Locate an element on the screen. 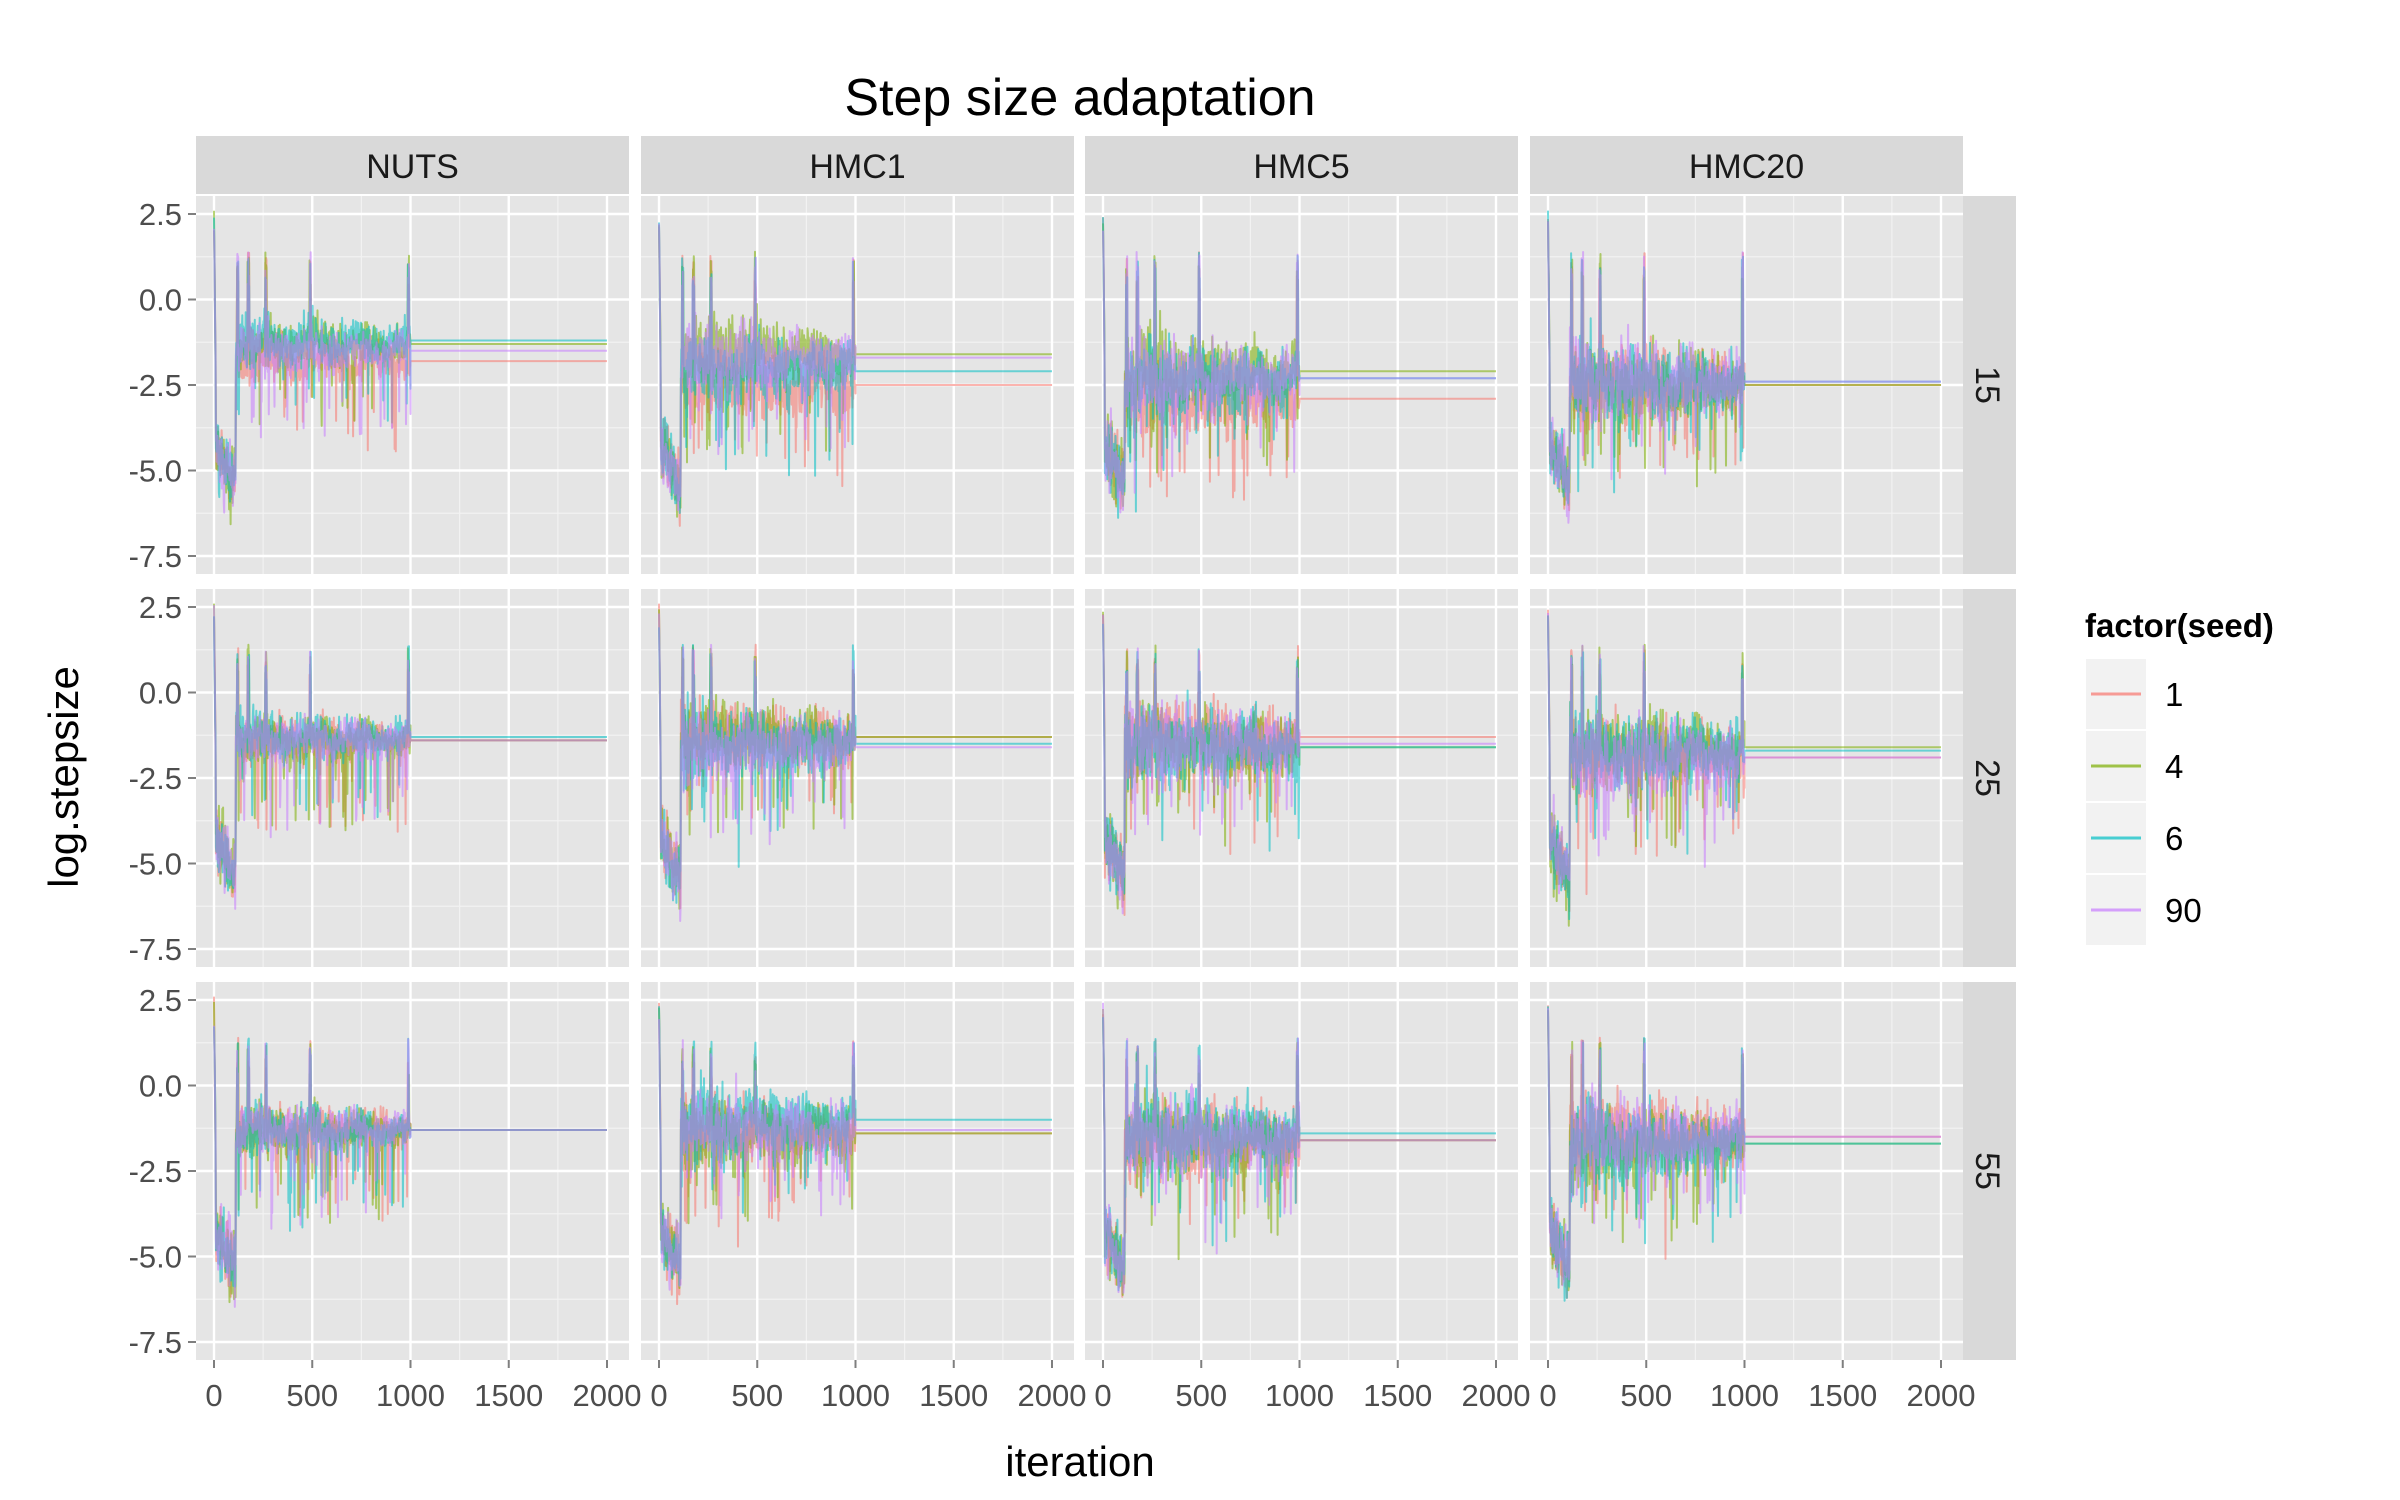 The width and height of the screenshot is (2400, 1500). strip-label-nuts: NUTS is located at coordinates (412, 167).